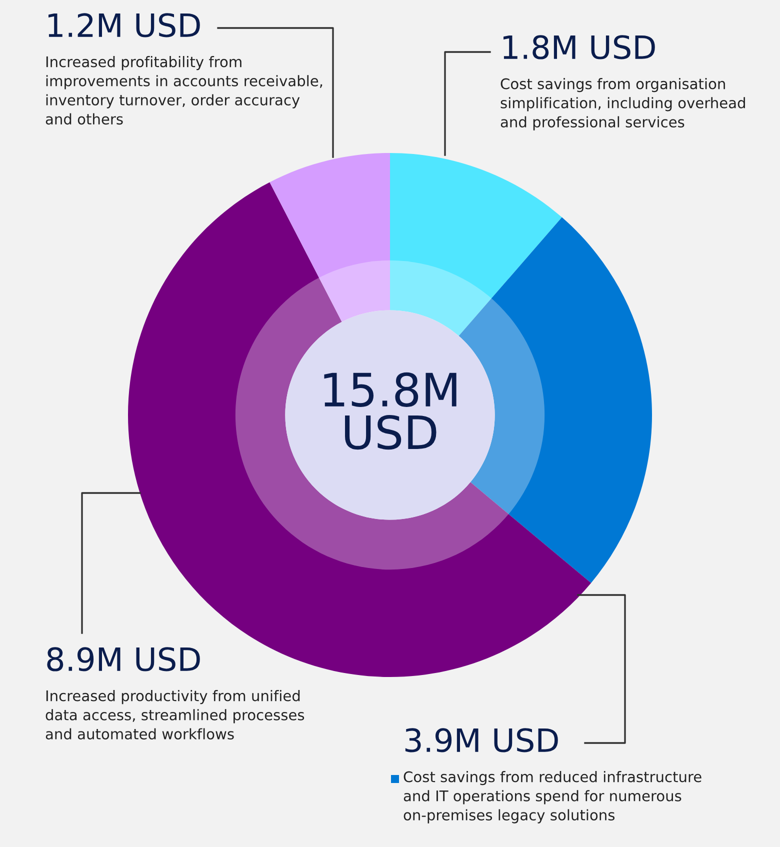  I want to click on text: 15.8M USD, so click(390, 411).